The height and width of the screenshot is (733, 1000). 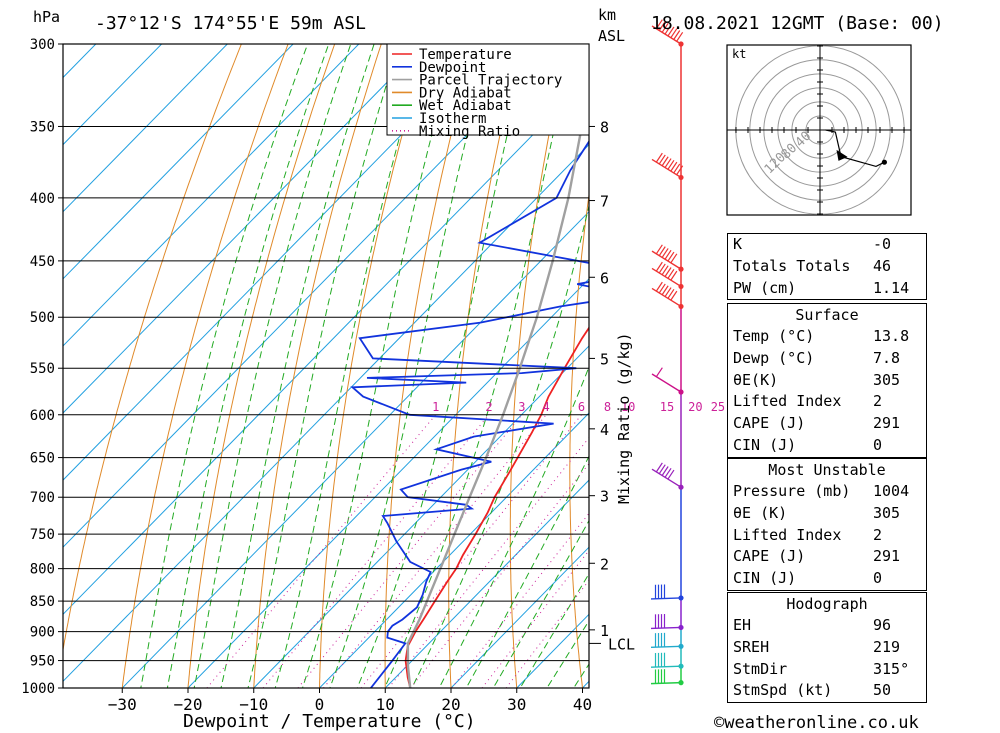 I want to click on km-tick-label: 1, so click(x=604, y=631).